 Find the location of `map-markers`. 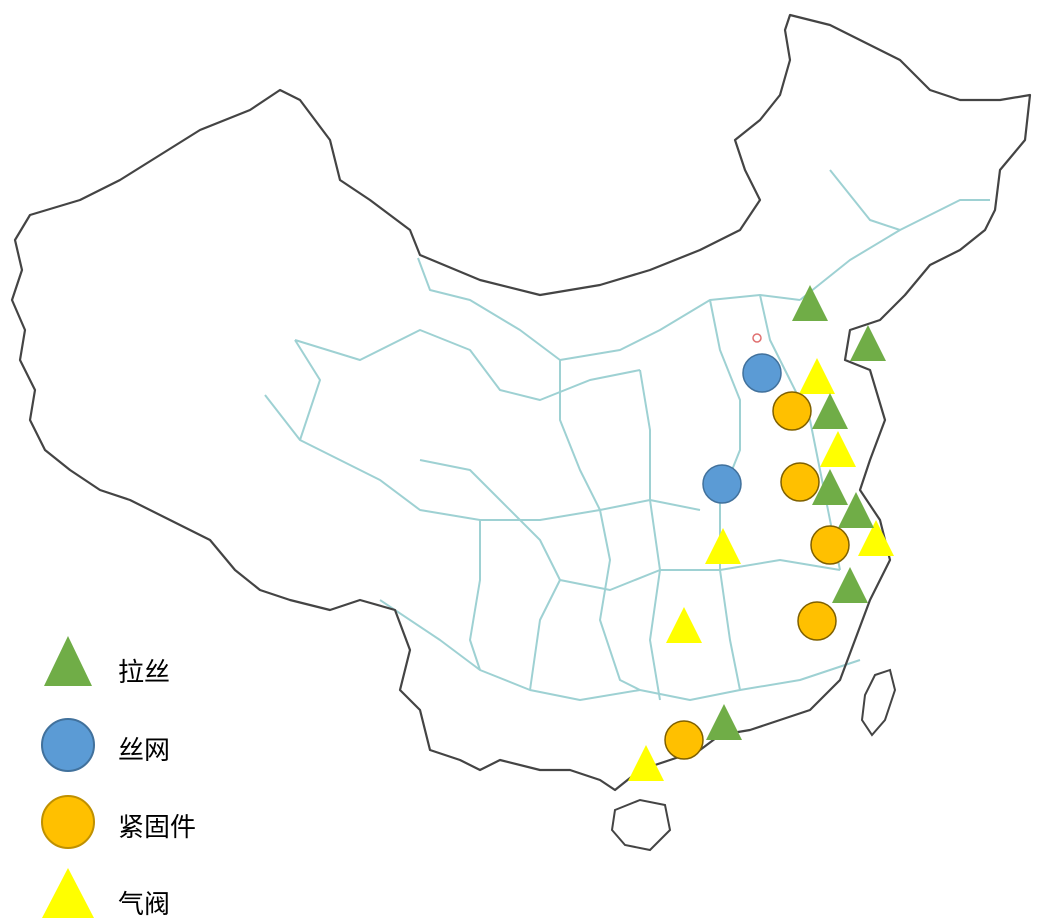

map-markers is located at coordinates (761, 533).